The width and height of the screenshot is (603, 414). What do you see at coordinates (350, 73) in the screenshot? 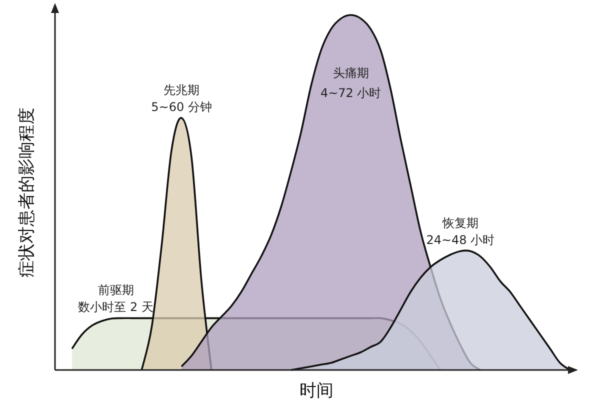
I see `series-label: 头痛期` at bounding box center [350, 73].